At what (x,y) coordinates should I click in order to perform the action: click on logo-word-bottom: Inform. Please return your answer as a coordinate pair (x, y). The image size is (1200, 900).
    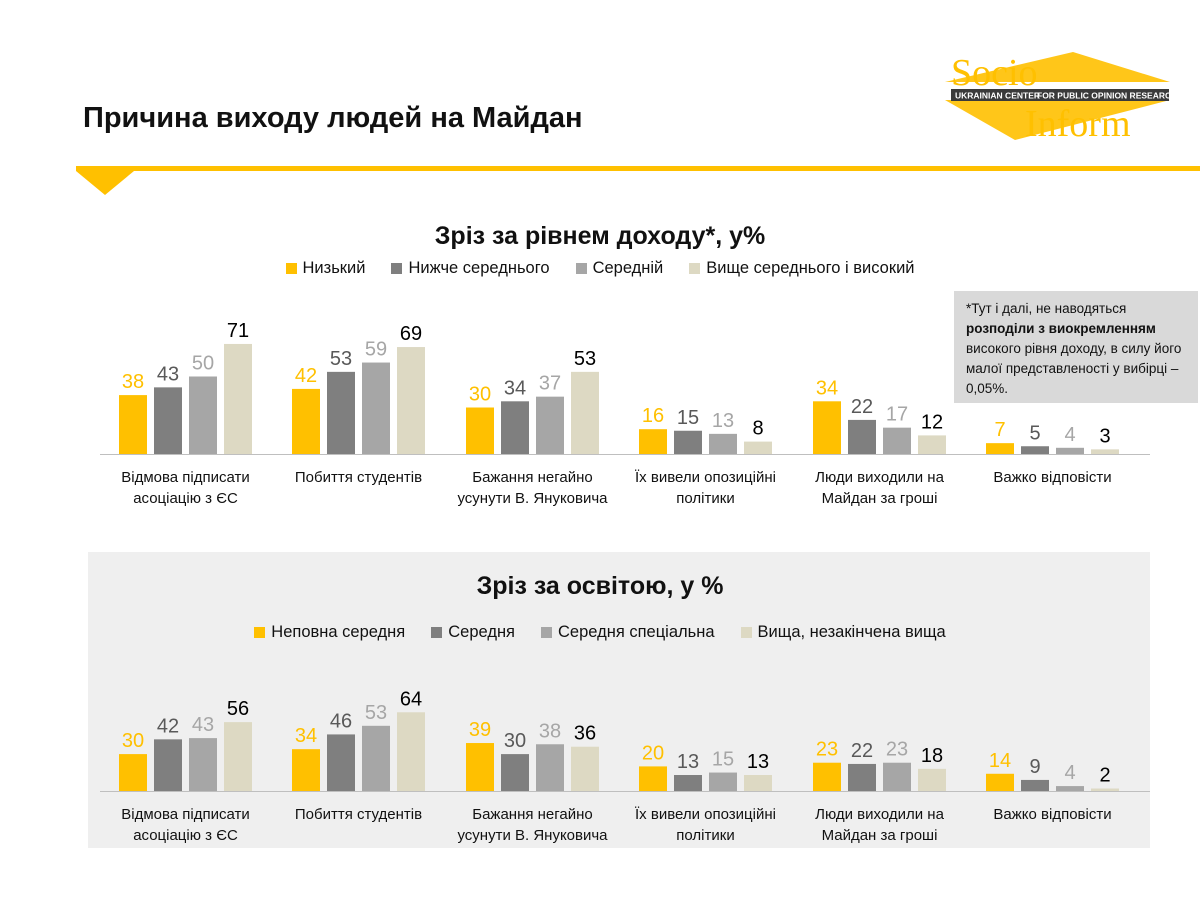
    Looking at the image, I should click on (1078, 122).